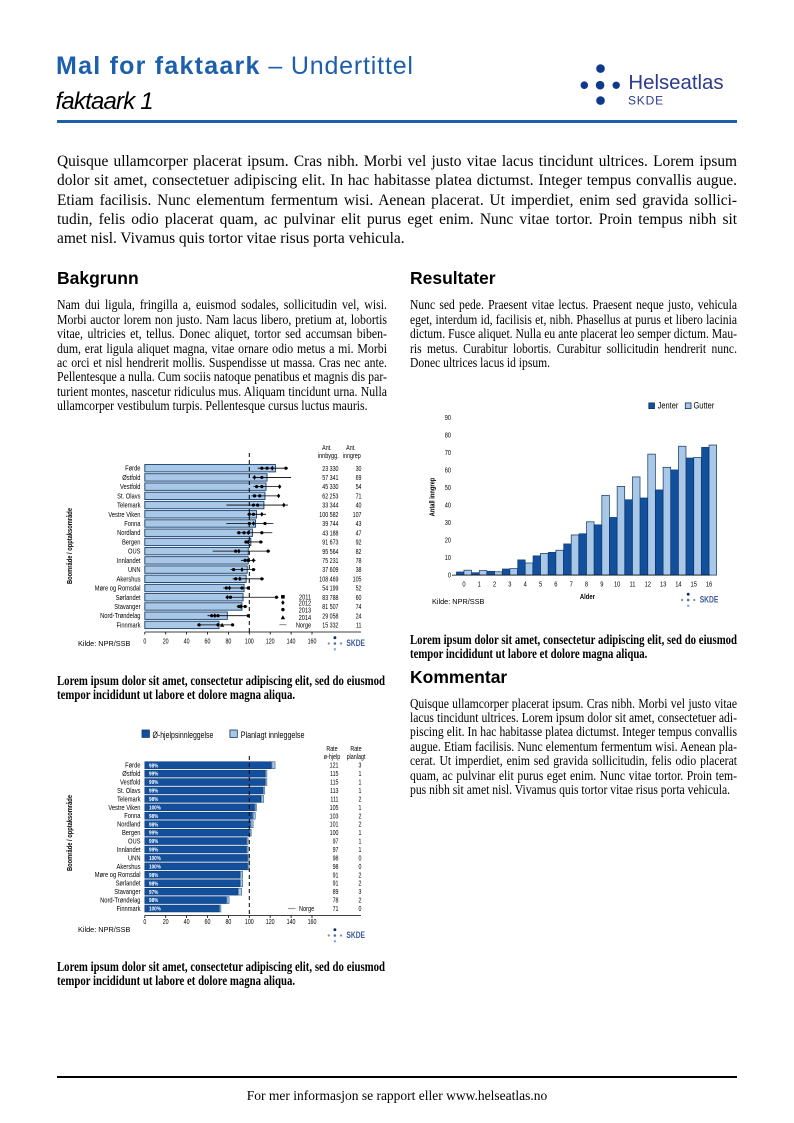 The width and height of the screenshot is (794, 1123). What do you see at coordinates (709, 584) in the screenshot?
I see `svg-text: 16` at bounding box center [709, 584].